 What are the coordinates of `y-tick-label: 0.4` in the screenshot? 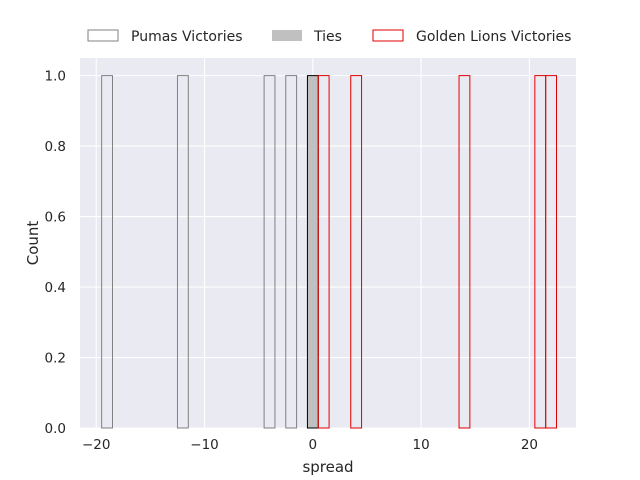 It's located at (55, 288).